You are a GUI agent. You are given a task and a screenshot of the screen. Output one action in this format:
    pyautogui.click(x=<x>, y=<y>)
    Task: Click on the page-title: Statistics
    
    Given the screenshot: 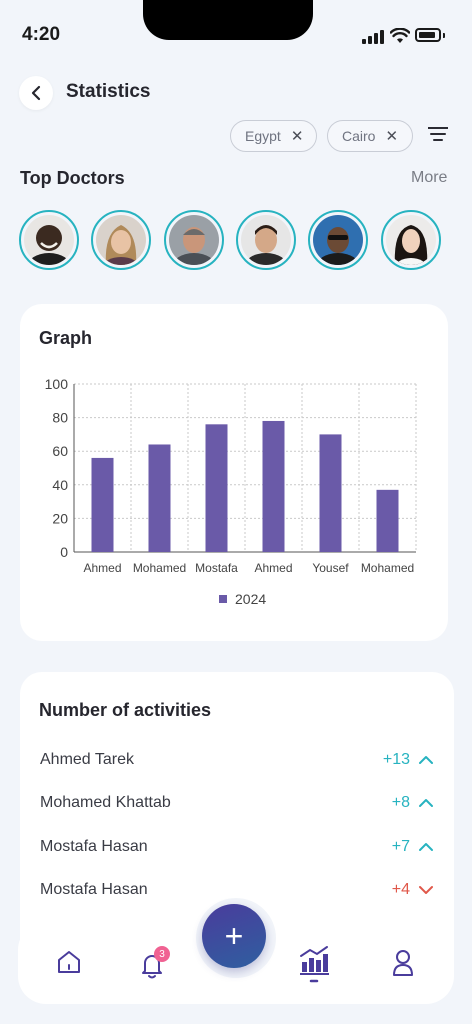 What is the action you would take?
    pyautogui.click(x=108, y=91)
    